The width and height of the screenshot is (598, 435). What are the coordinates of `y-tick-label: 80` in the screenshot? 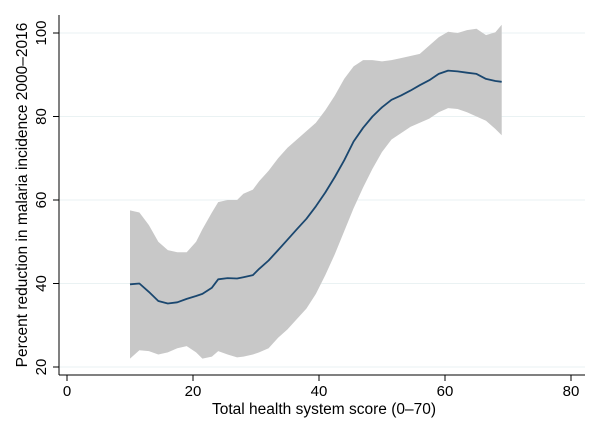 It's located at (41, 116).